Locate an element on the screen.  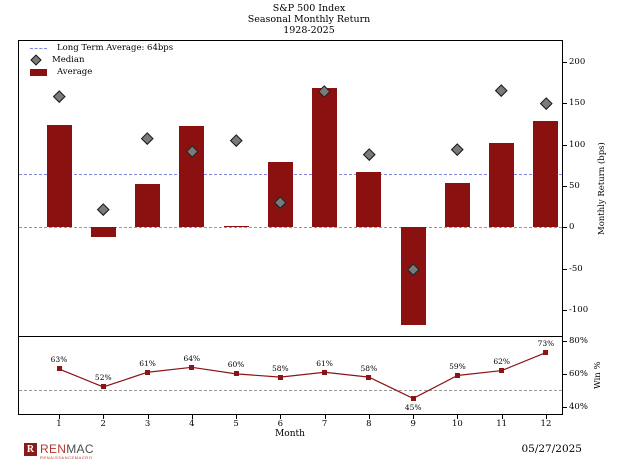
legend-dashed-line-swatch is located at coordinates (38, 48).